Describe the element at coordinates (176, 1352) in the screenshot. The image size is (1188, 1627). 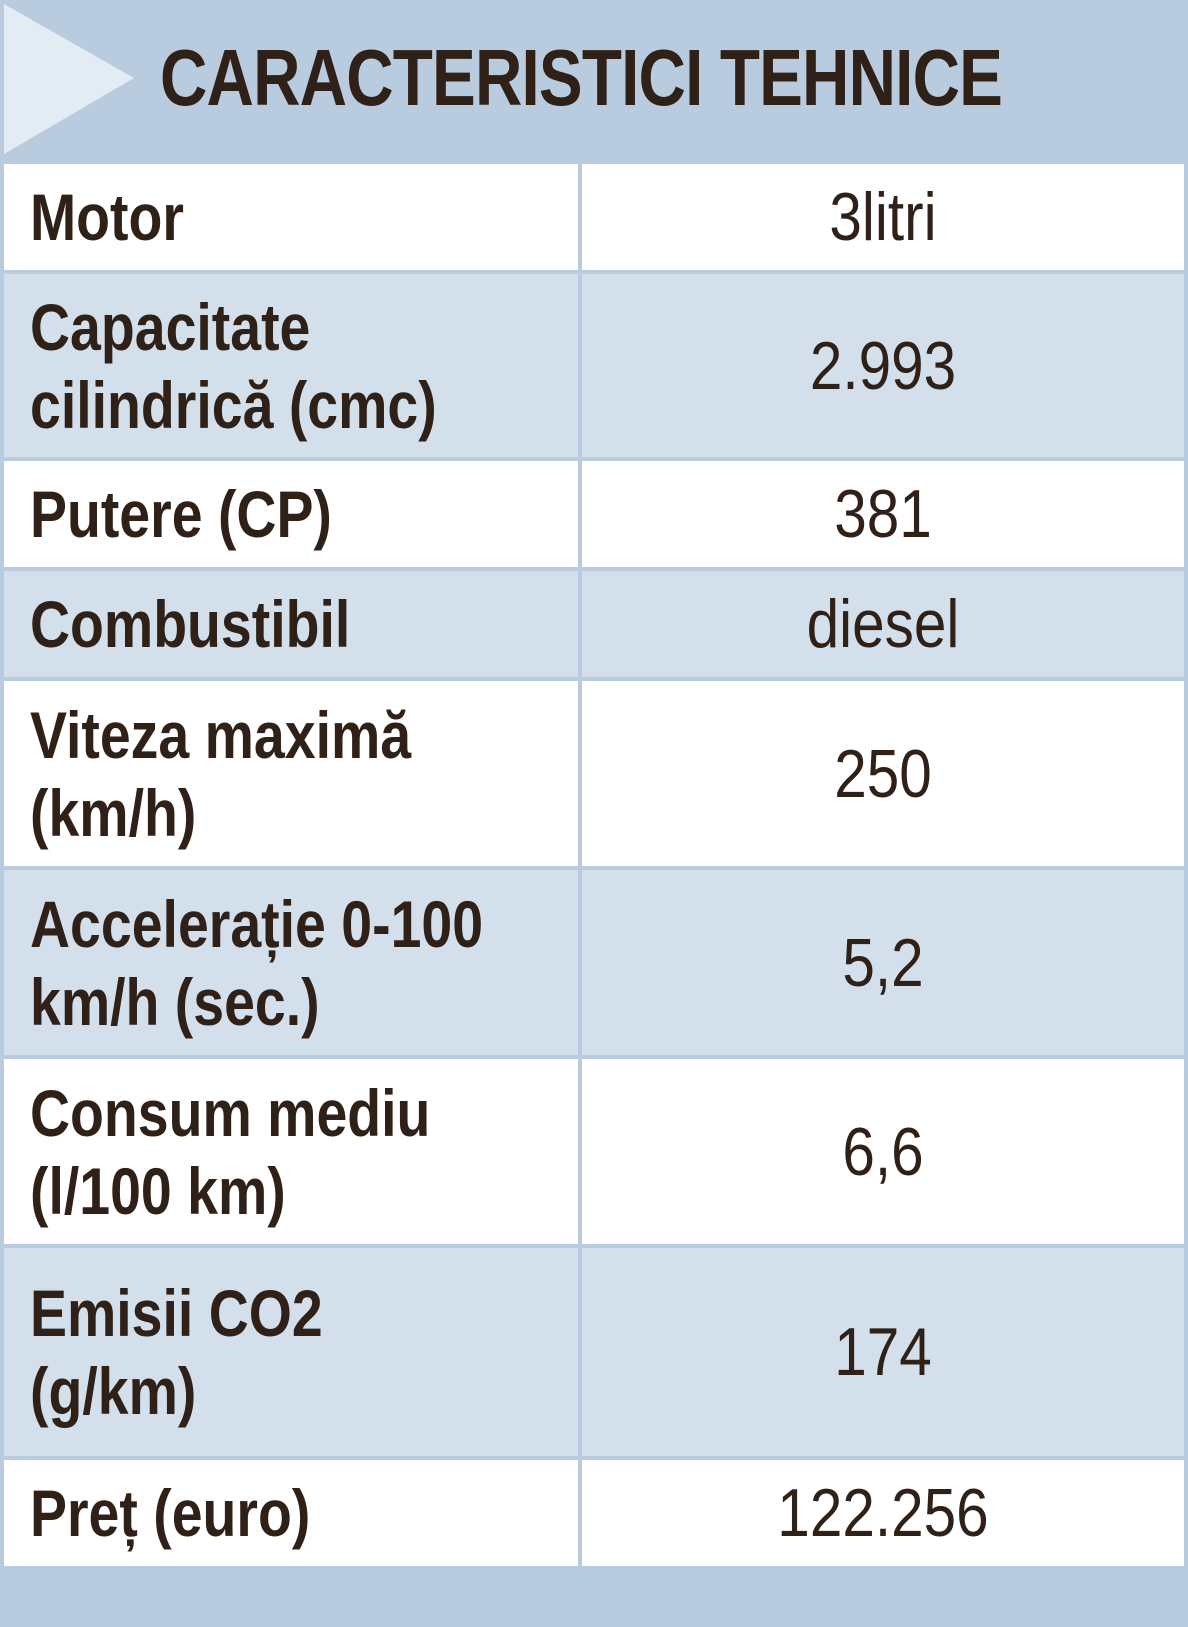
I see `row-label: Emisii CO2 (g/km)` at that location.